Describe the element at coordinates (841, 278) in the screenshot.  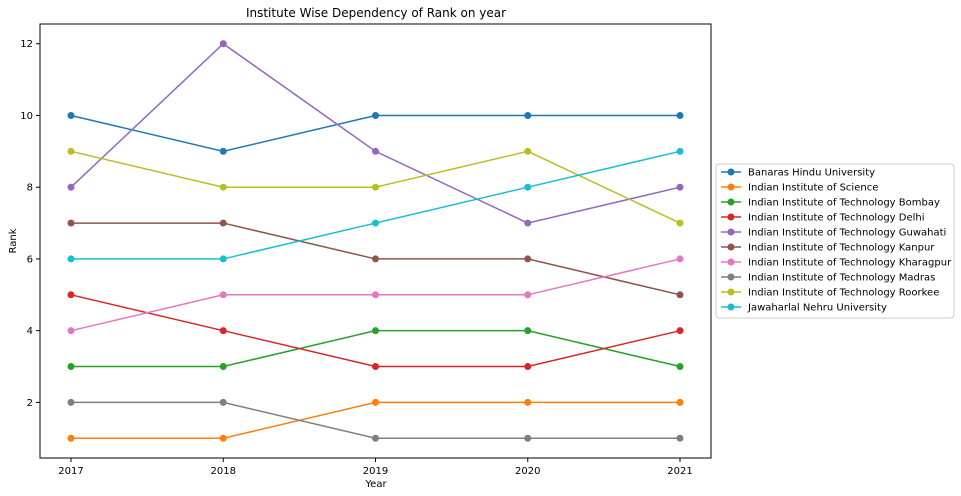
I see `legend-label: Indian Institute of Technology Madras` at that location.